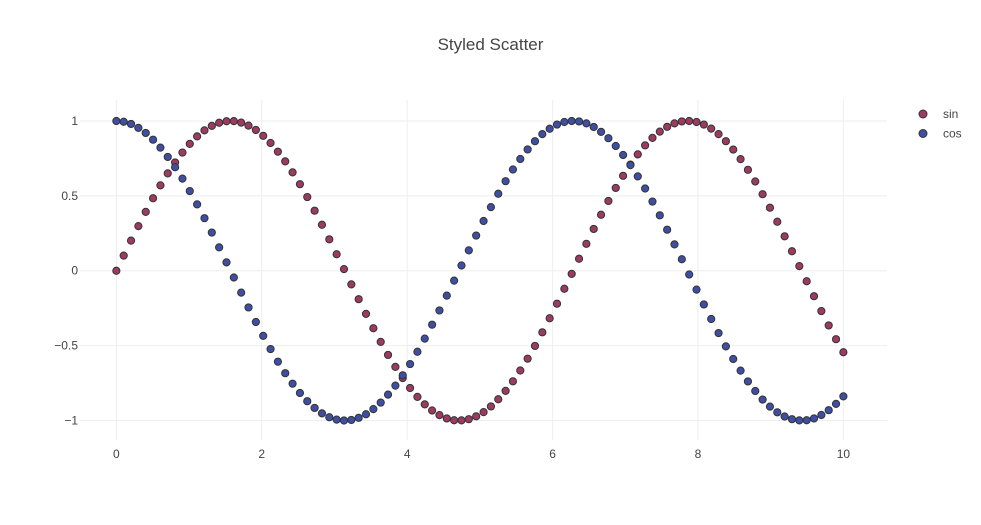 The height and width of the screenshot is (525, 981). What do you see at coordinates (71, 421) in the screenshot?
I see `y-tick-label: −1` at bounding box center [71, 421].